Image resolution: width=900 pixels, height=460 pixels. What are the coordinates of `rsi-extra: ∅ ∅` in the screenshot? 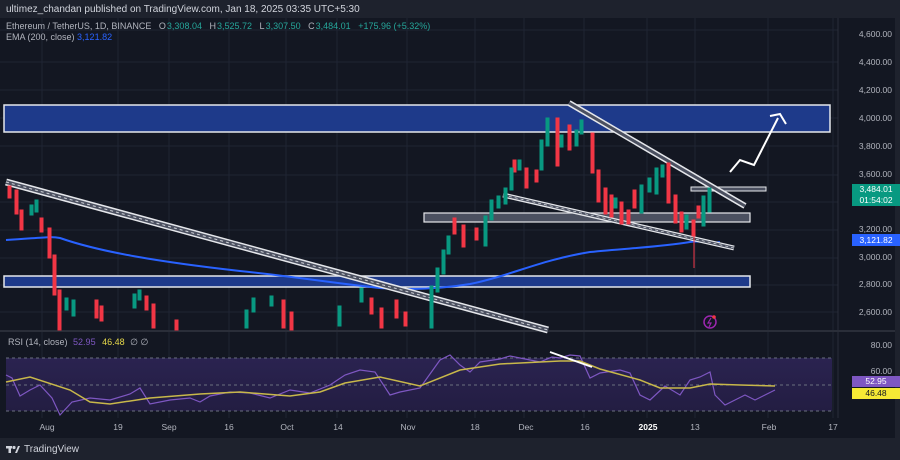 It's located at (139, 342).